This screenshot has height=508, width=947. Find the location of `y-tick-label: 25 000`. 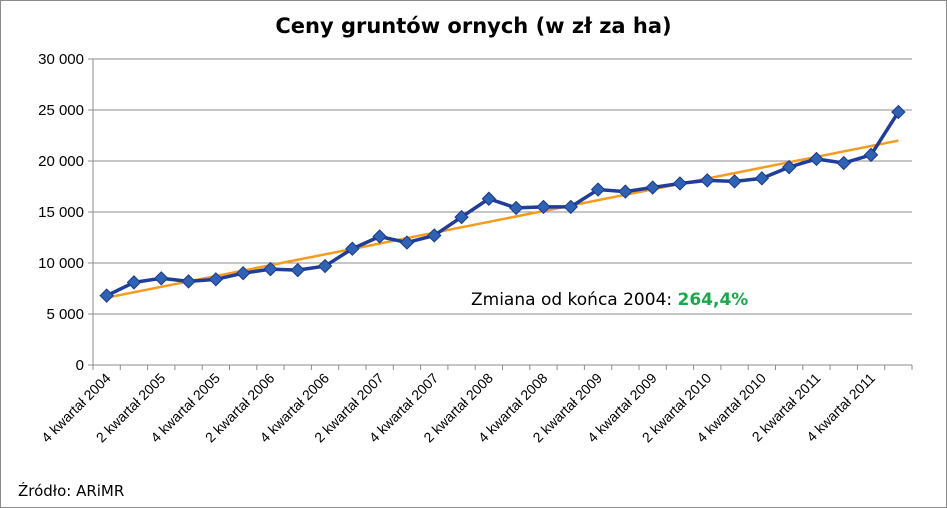

y-tick-label: 25 000 is located at coordinates (61, 110).